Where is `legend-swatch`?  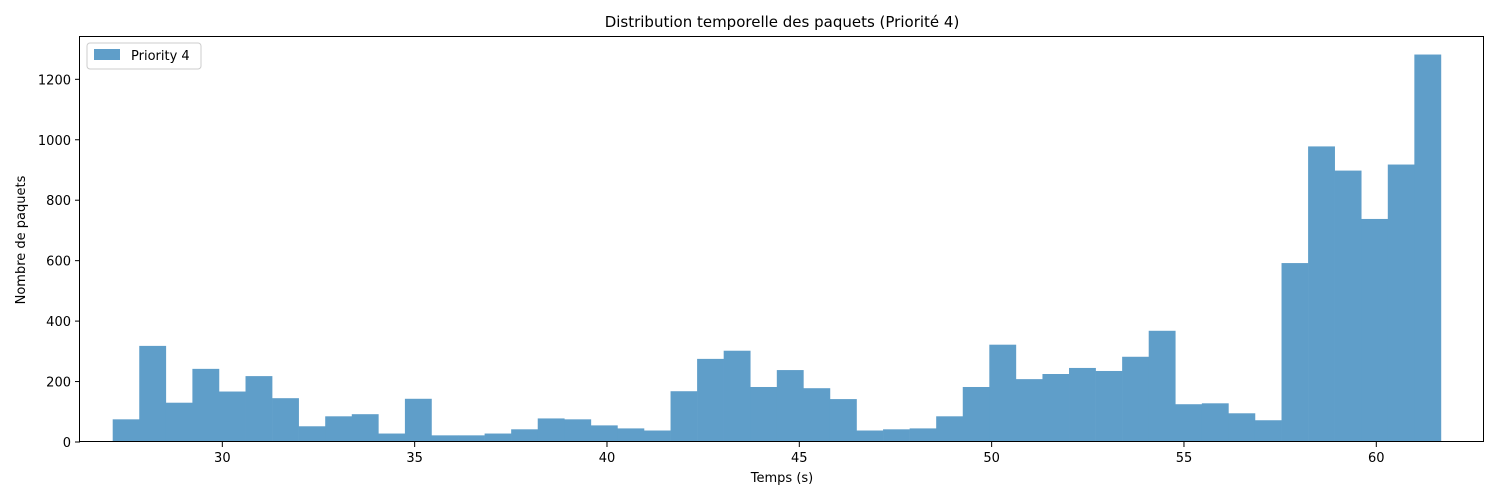 legend-swatch is located at coordinates (107, 54).